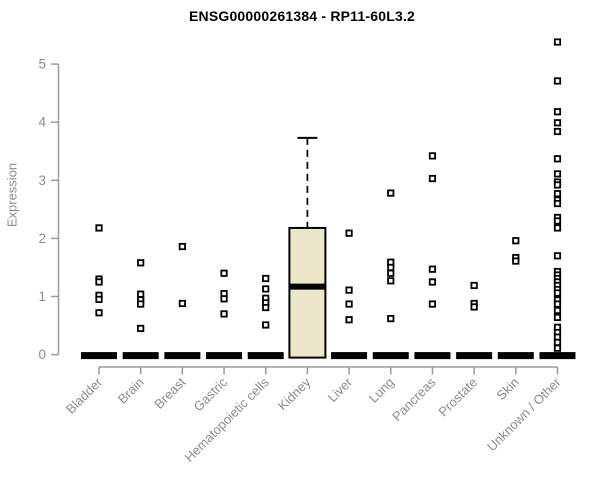  Describe the element at coordinates (42, 296) in the screenshot. I see `y-tick-label: 1` at that location.